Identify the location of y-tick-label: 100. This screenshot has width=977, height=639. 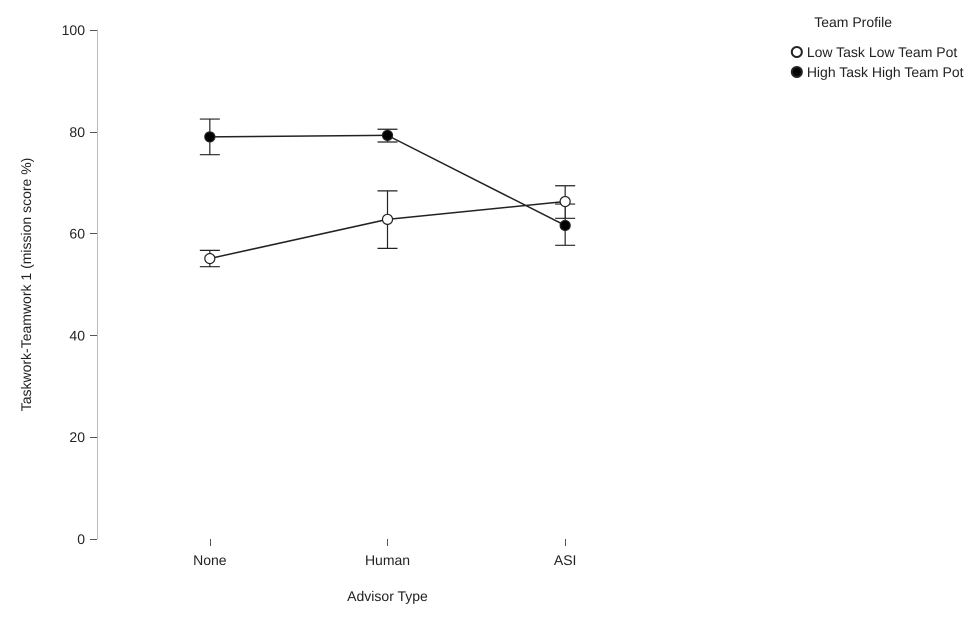
(74, 30).